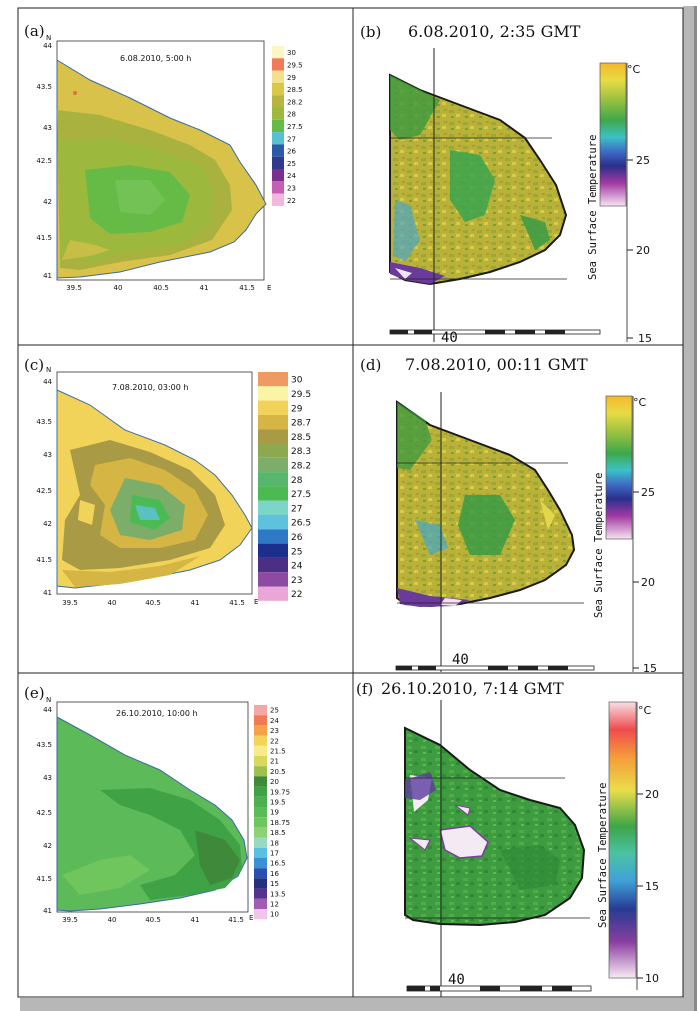 This screenshot has width=697, height=1011. Describe the element at coordinates (34, 365) in the screenshot. I see `panel-label: (c)` at that location.